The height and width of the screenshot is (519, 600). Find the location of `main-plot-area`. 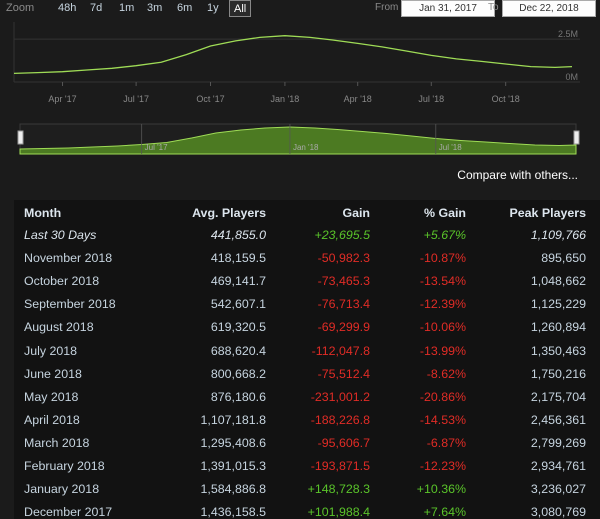

main-plot-area is located at coordinates (297, 56).